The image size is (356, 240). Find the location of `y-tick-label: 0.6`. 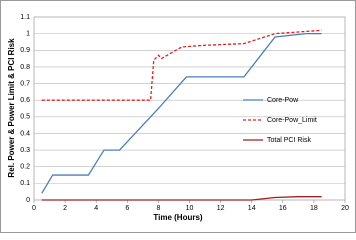

y-tick-label: 0.6 is located at coordinates (25, 100).